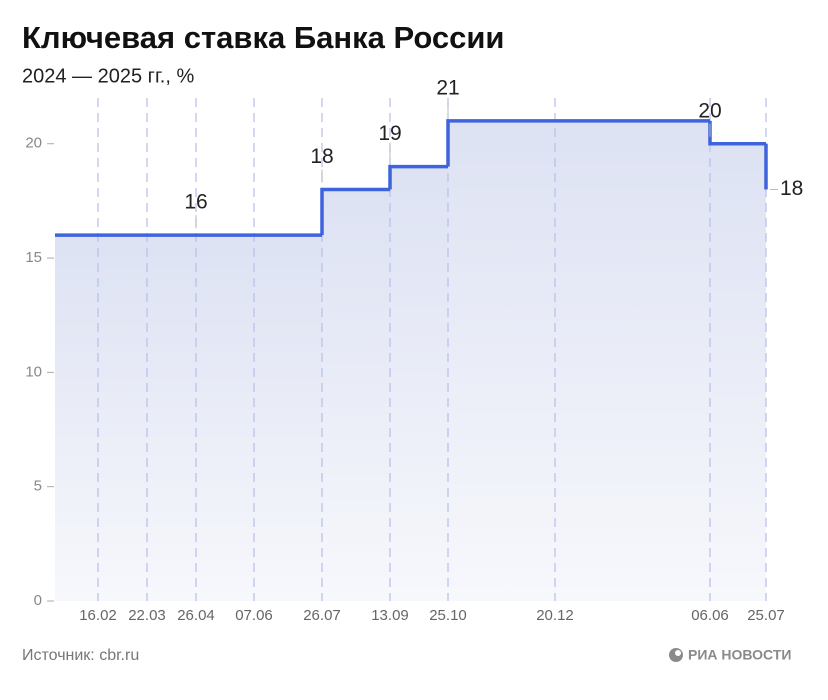 The width and height of the screenshot is (828, 700). What do you see at coordinates (33, 143) in the screenshot?
I see `y-tick-label: 20` at bounding box center [33, 143].